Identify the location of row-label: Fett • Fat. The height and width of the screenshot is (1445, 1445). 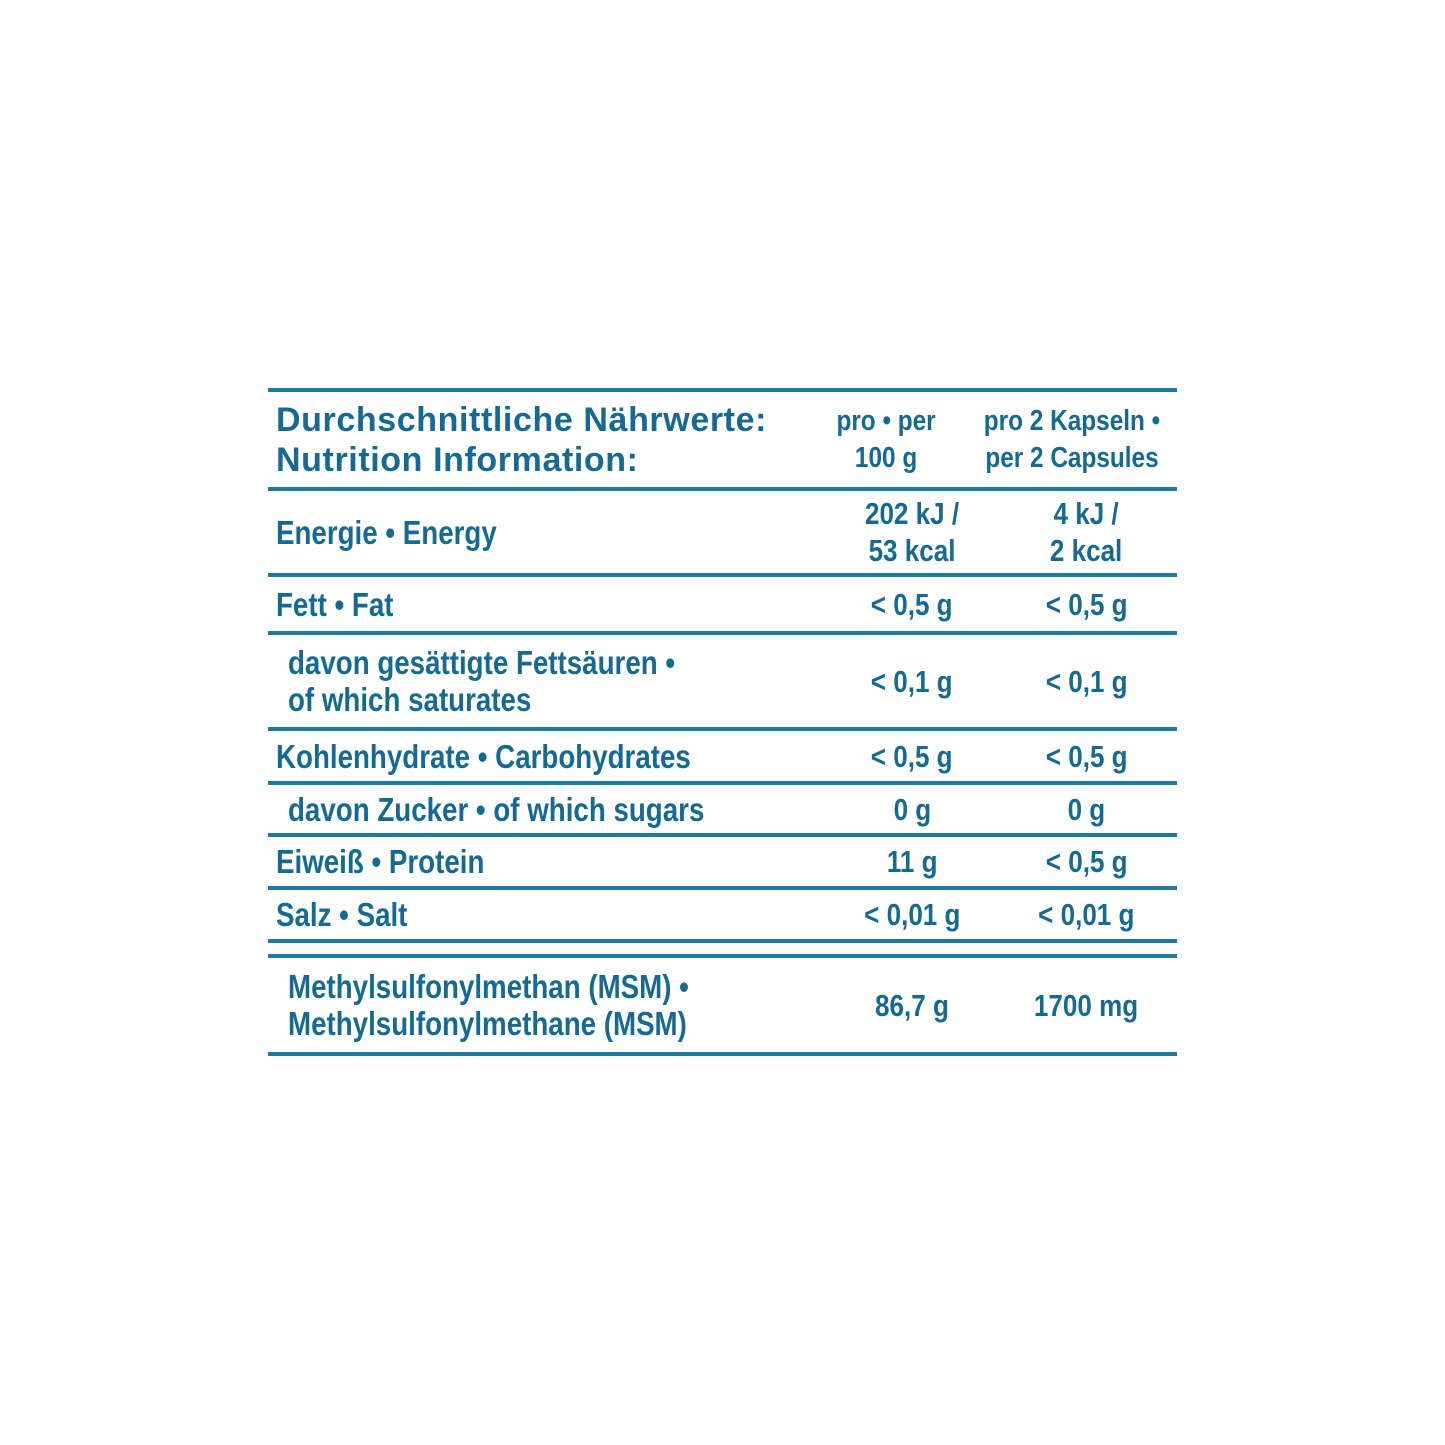
(335, 604).